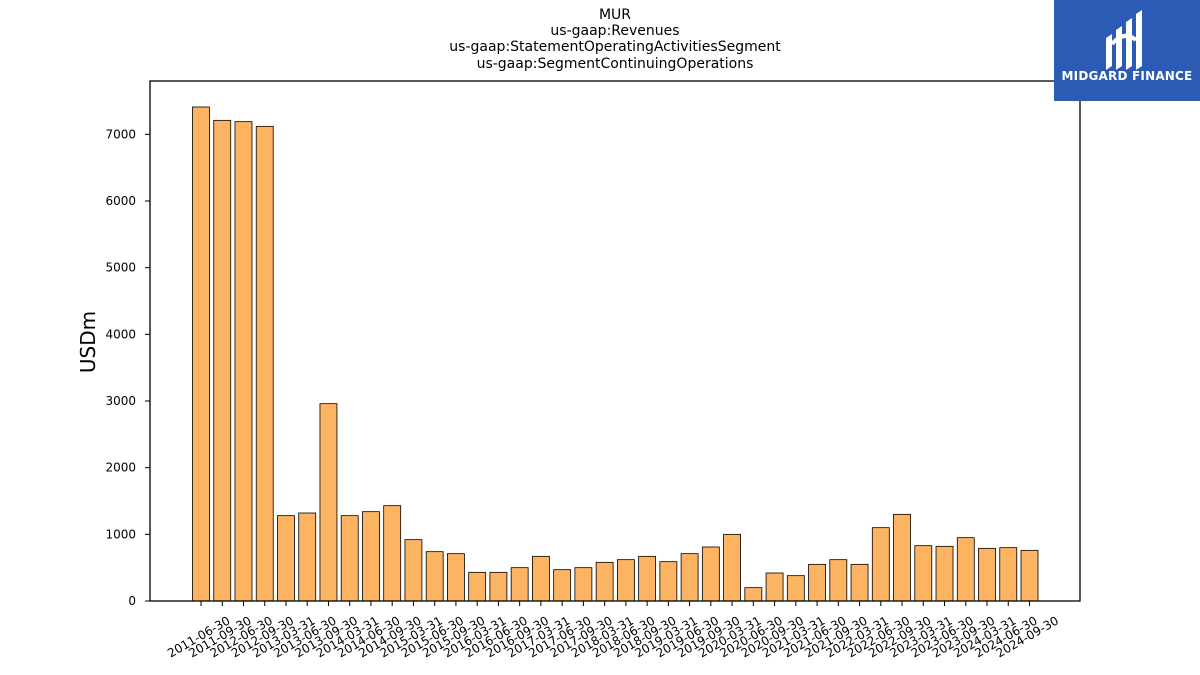  I want to click on chart-title-line-2: us-gaap:Revenues, so click(615, 31).